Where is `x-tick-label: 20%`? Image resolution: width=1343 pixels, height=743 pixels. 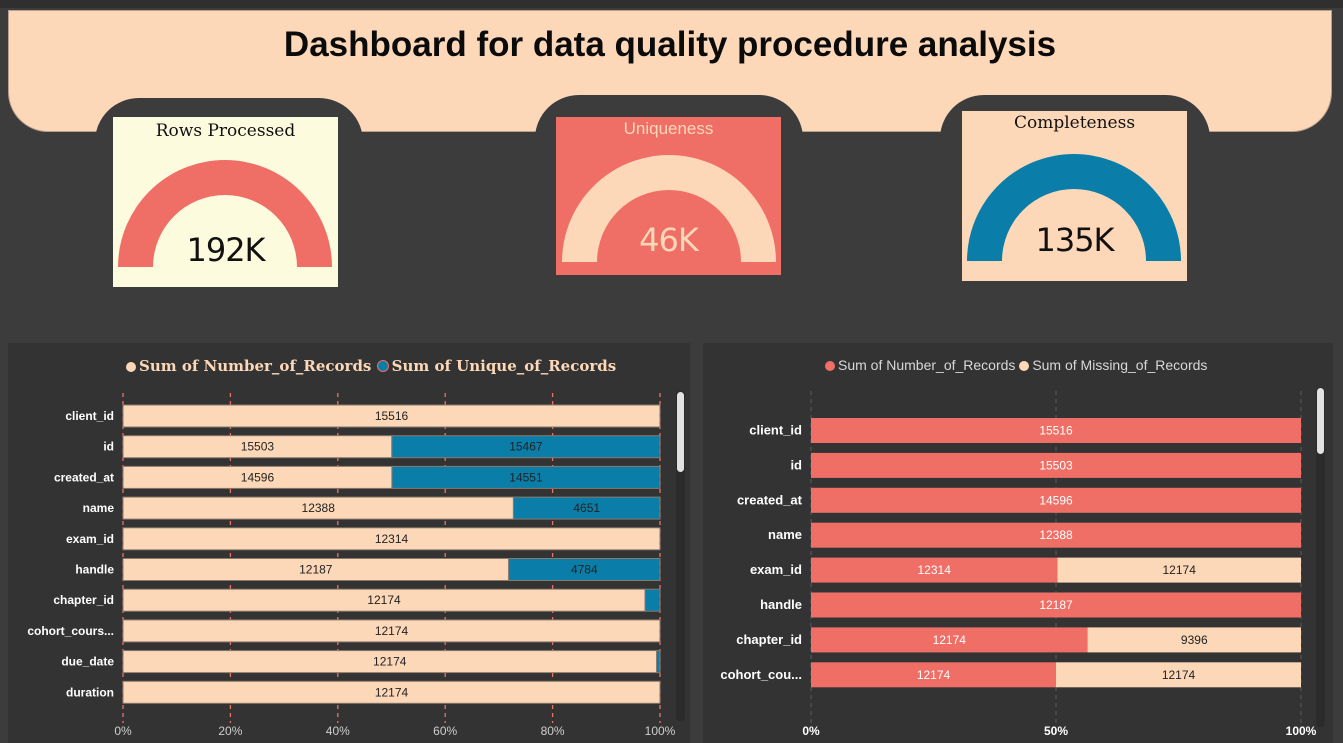
x-tick-label: 20% is located at coordinates (230, 731).